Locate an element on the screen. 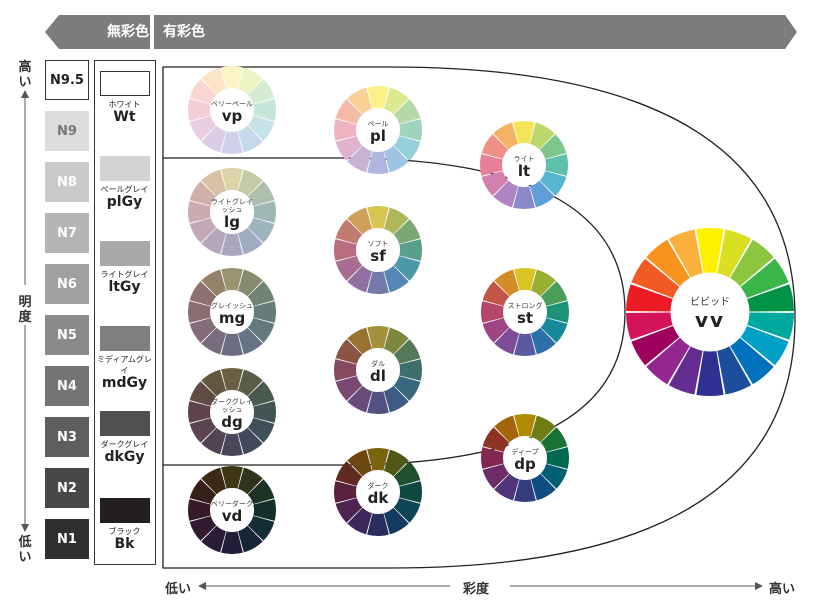  tone-wheel-vd is located at coordinates (232, 510).